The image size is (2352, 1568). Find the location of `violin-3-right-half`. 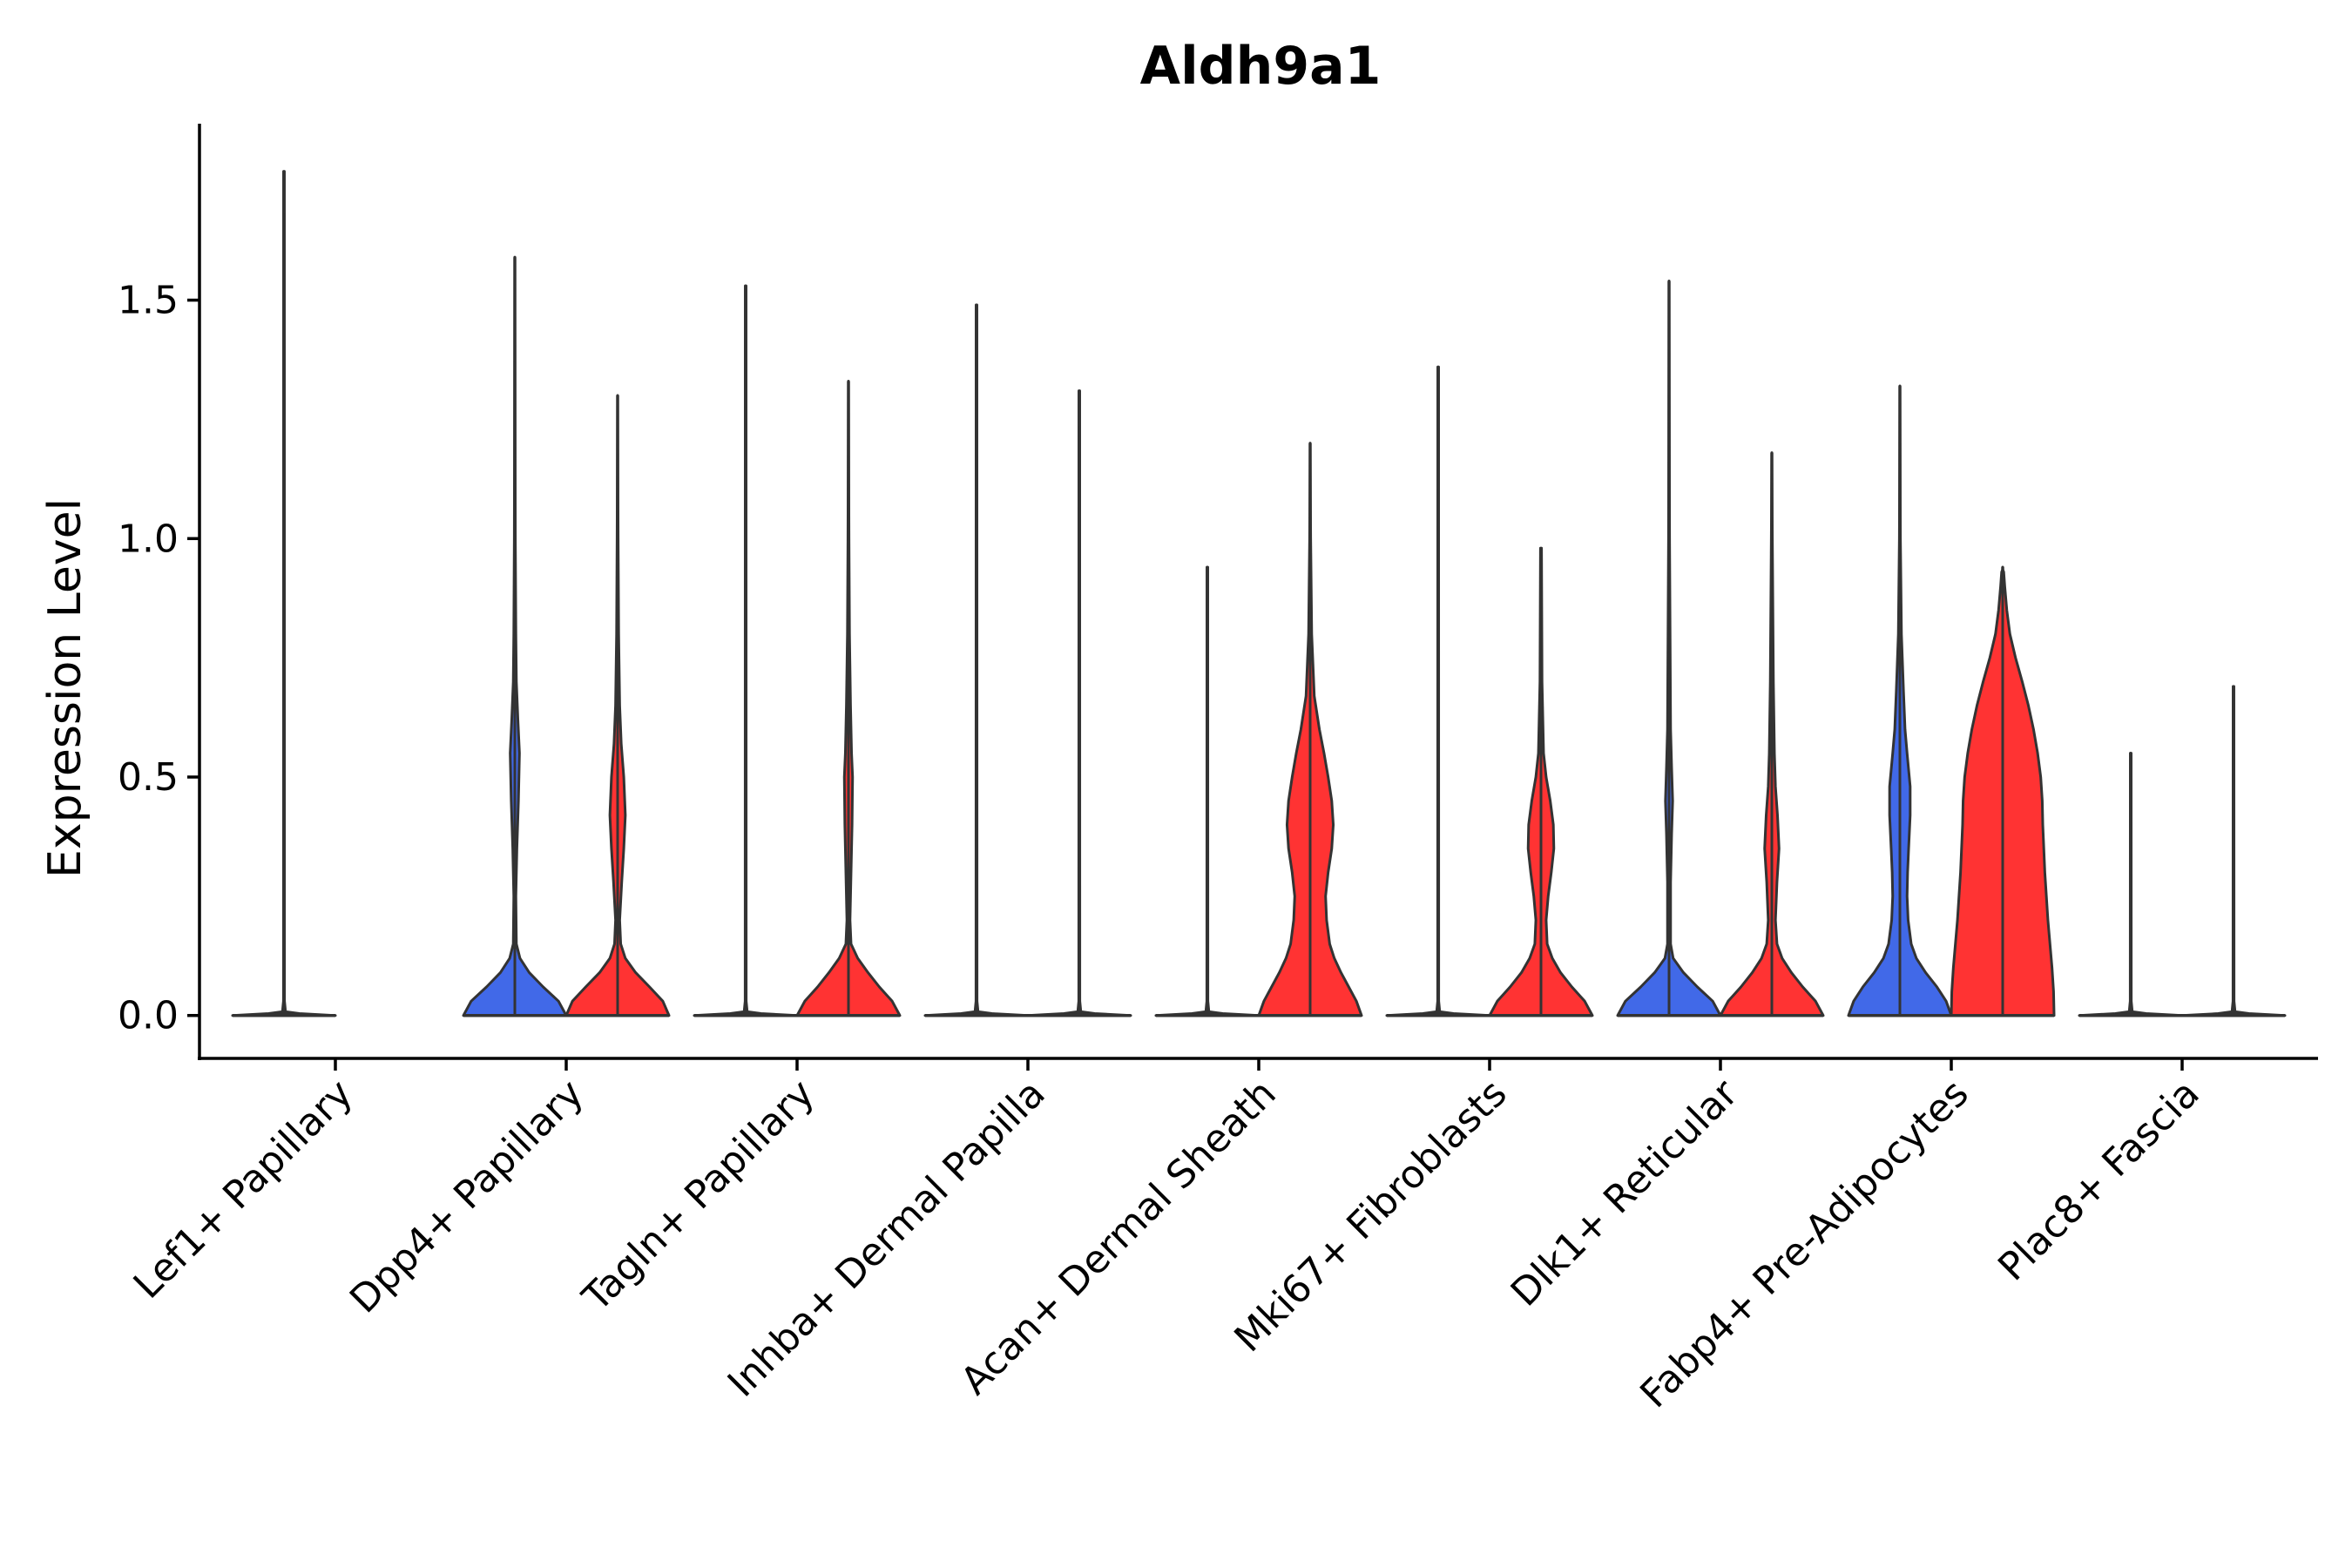

violin-3-right-half is located at coordinates (1079, 703).